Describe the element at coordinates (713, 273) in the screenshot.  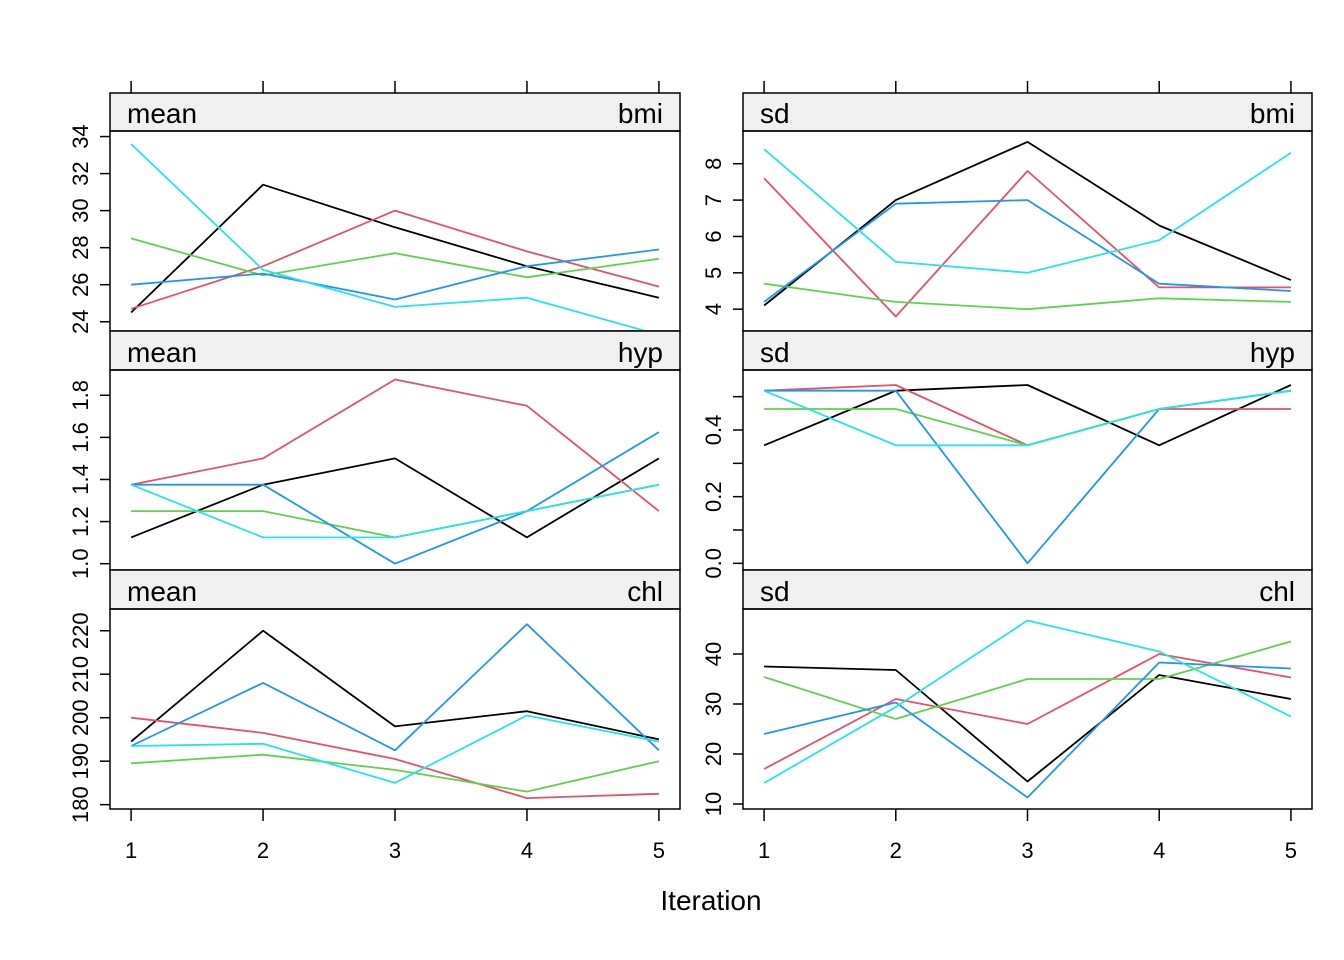
I see `y-tick-label: 5` at that location.